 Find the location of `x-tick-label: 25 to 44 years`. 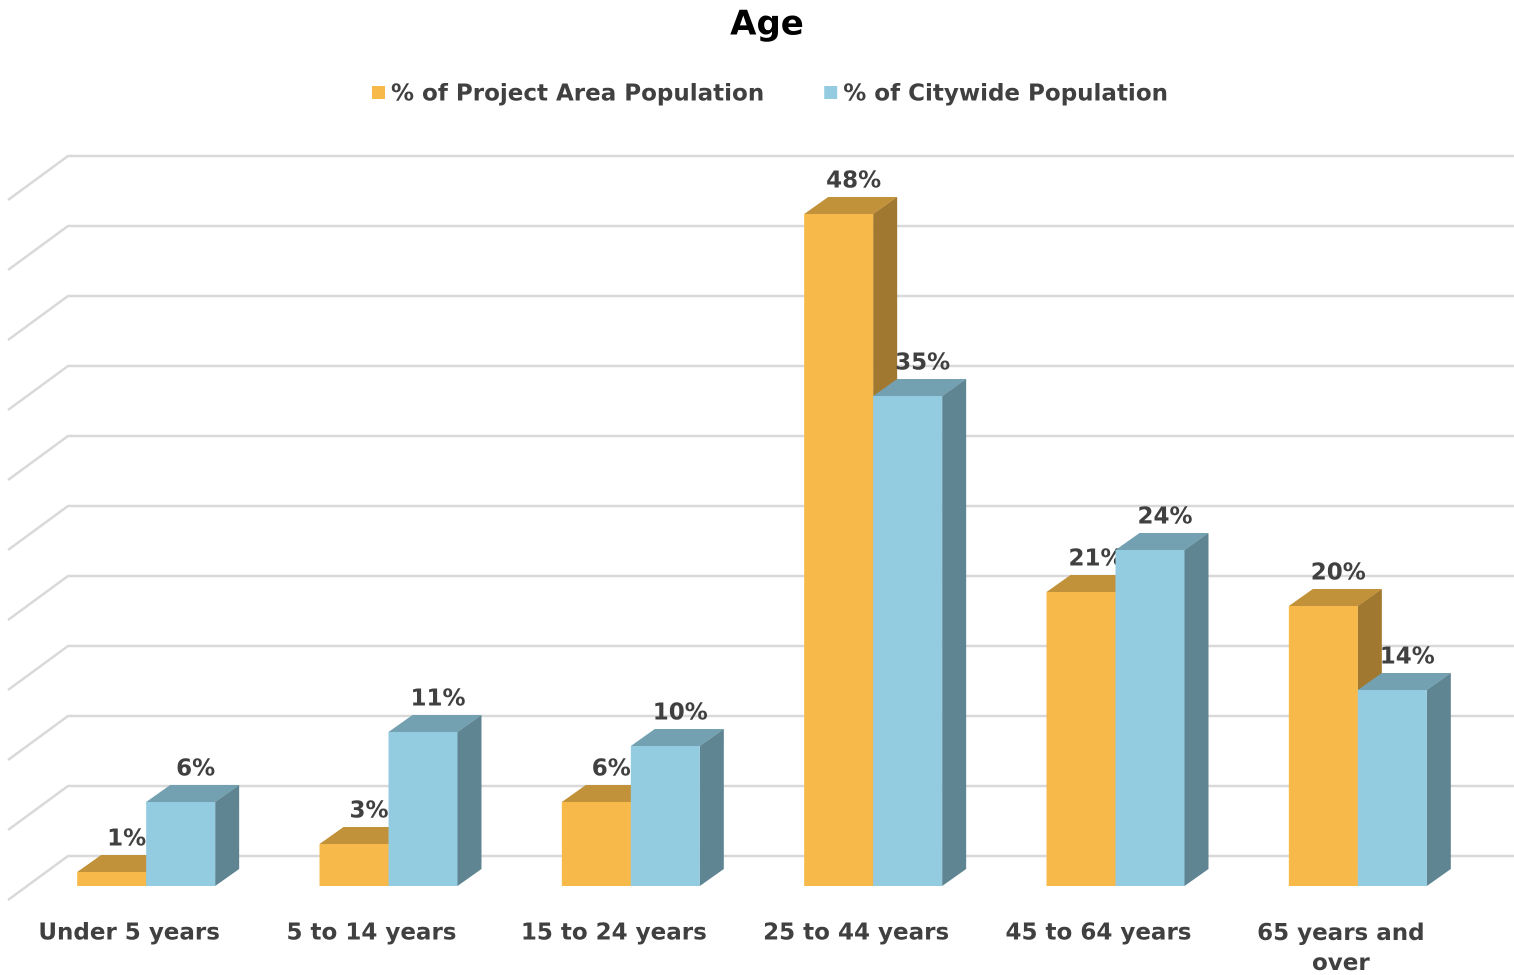

x-tick-label: 25 to 44 years is located at coordinates (856, 933).